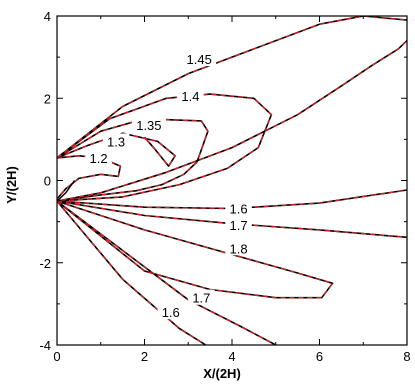 This screenshot has width=415, height=385. What do you see at coordinates (47, 181) in the screenshot?
I see `y-tick-label: 0` at bounding box center [47, 181].